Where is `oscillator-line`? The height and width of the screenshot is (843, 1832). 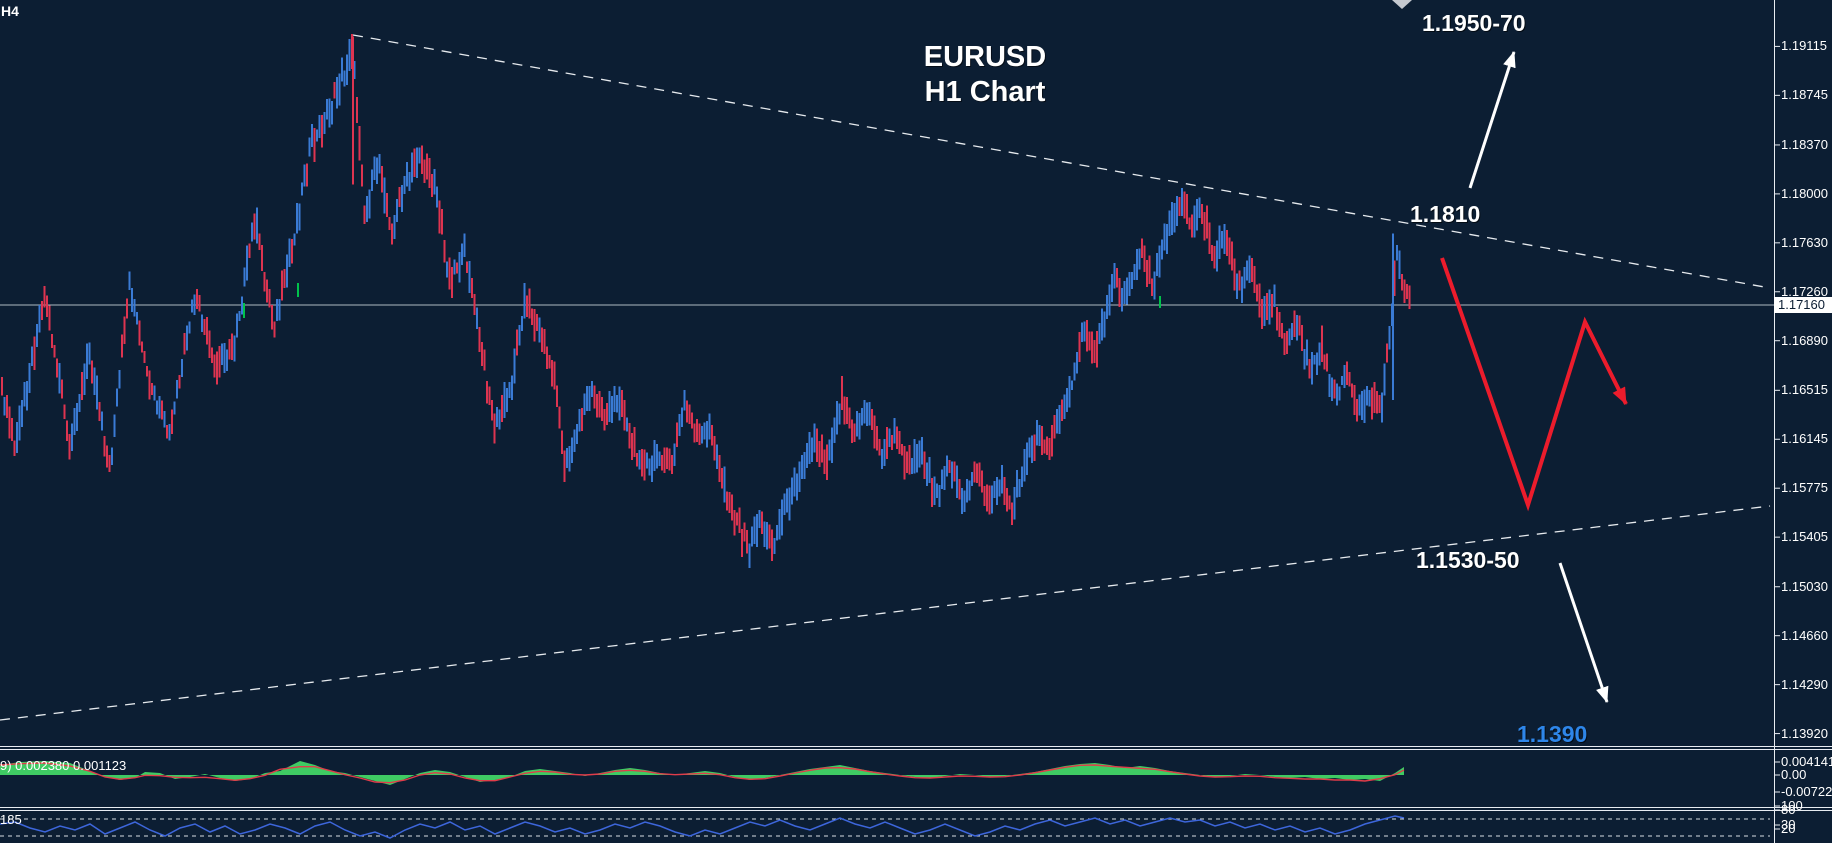
oscillator-line is located at coordinates (702, 827).